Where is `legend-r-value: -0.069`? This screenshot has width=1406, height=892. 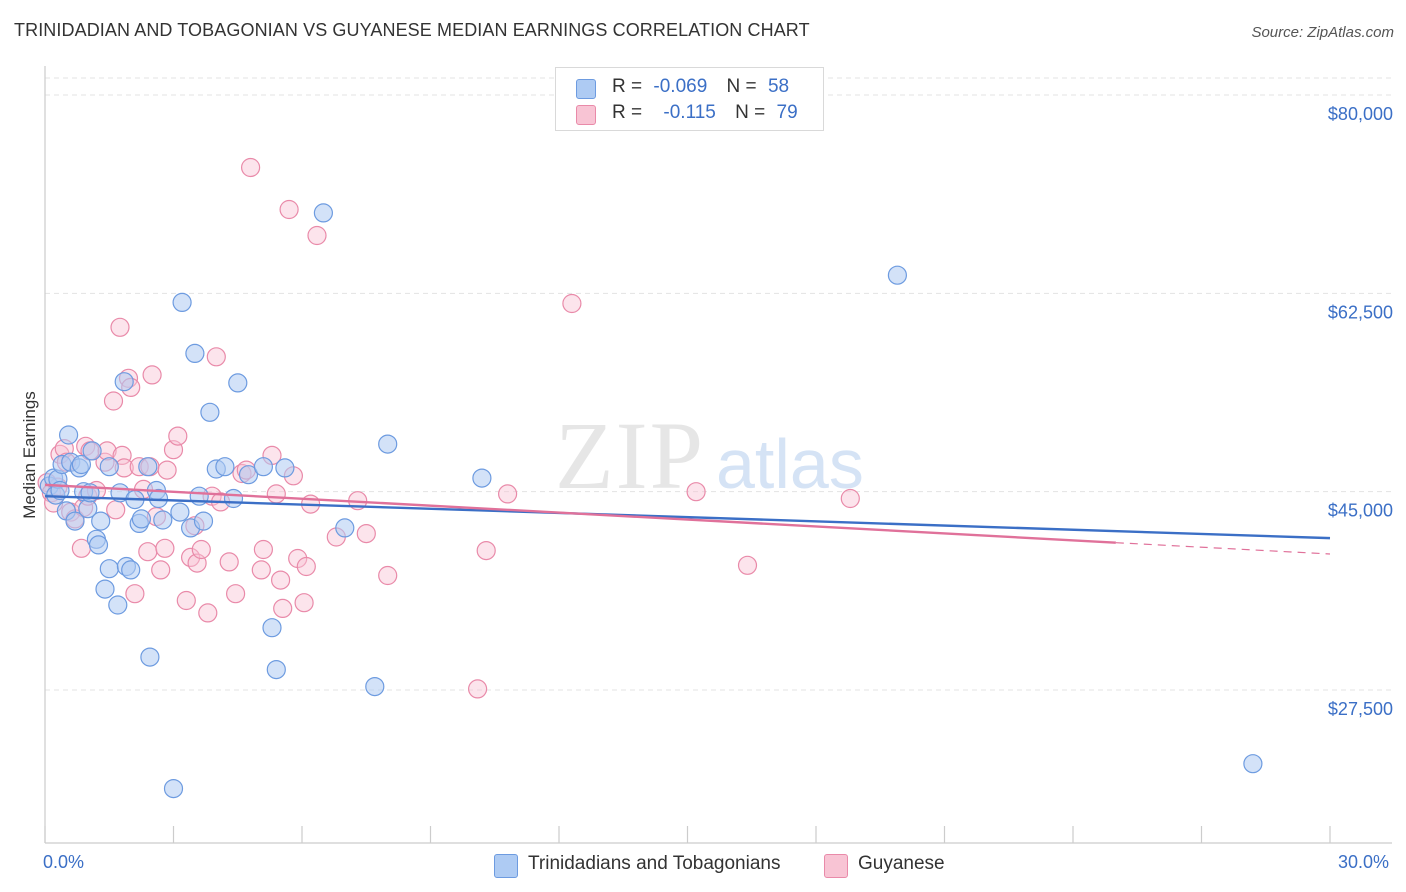
legend-r-value: -0.069 is located at coordinates (680, 86).